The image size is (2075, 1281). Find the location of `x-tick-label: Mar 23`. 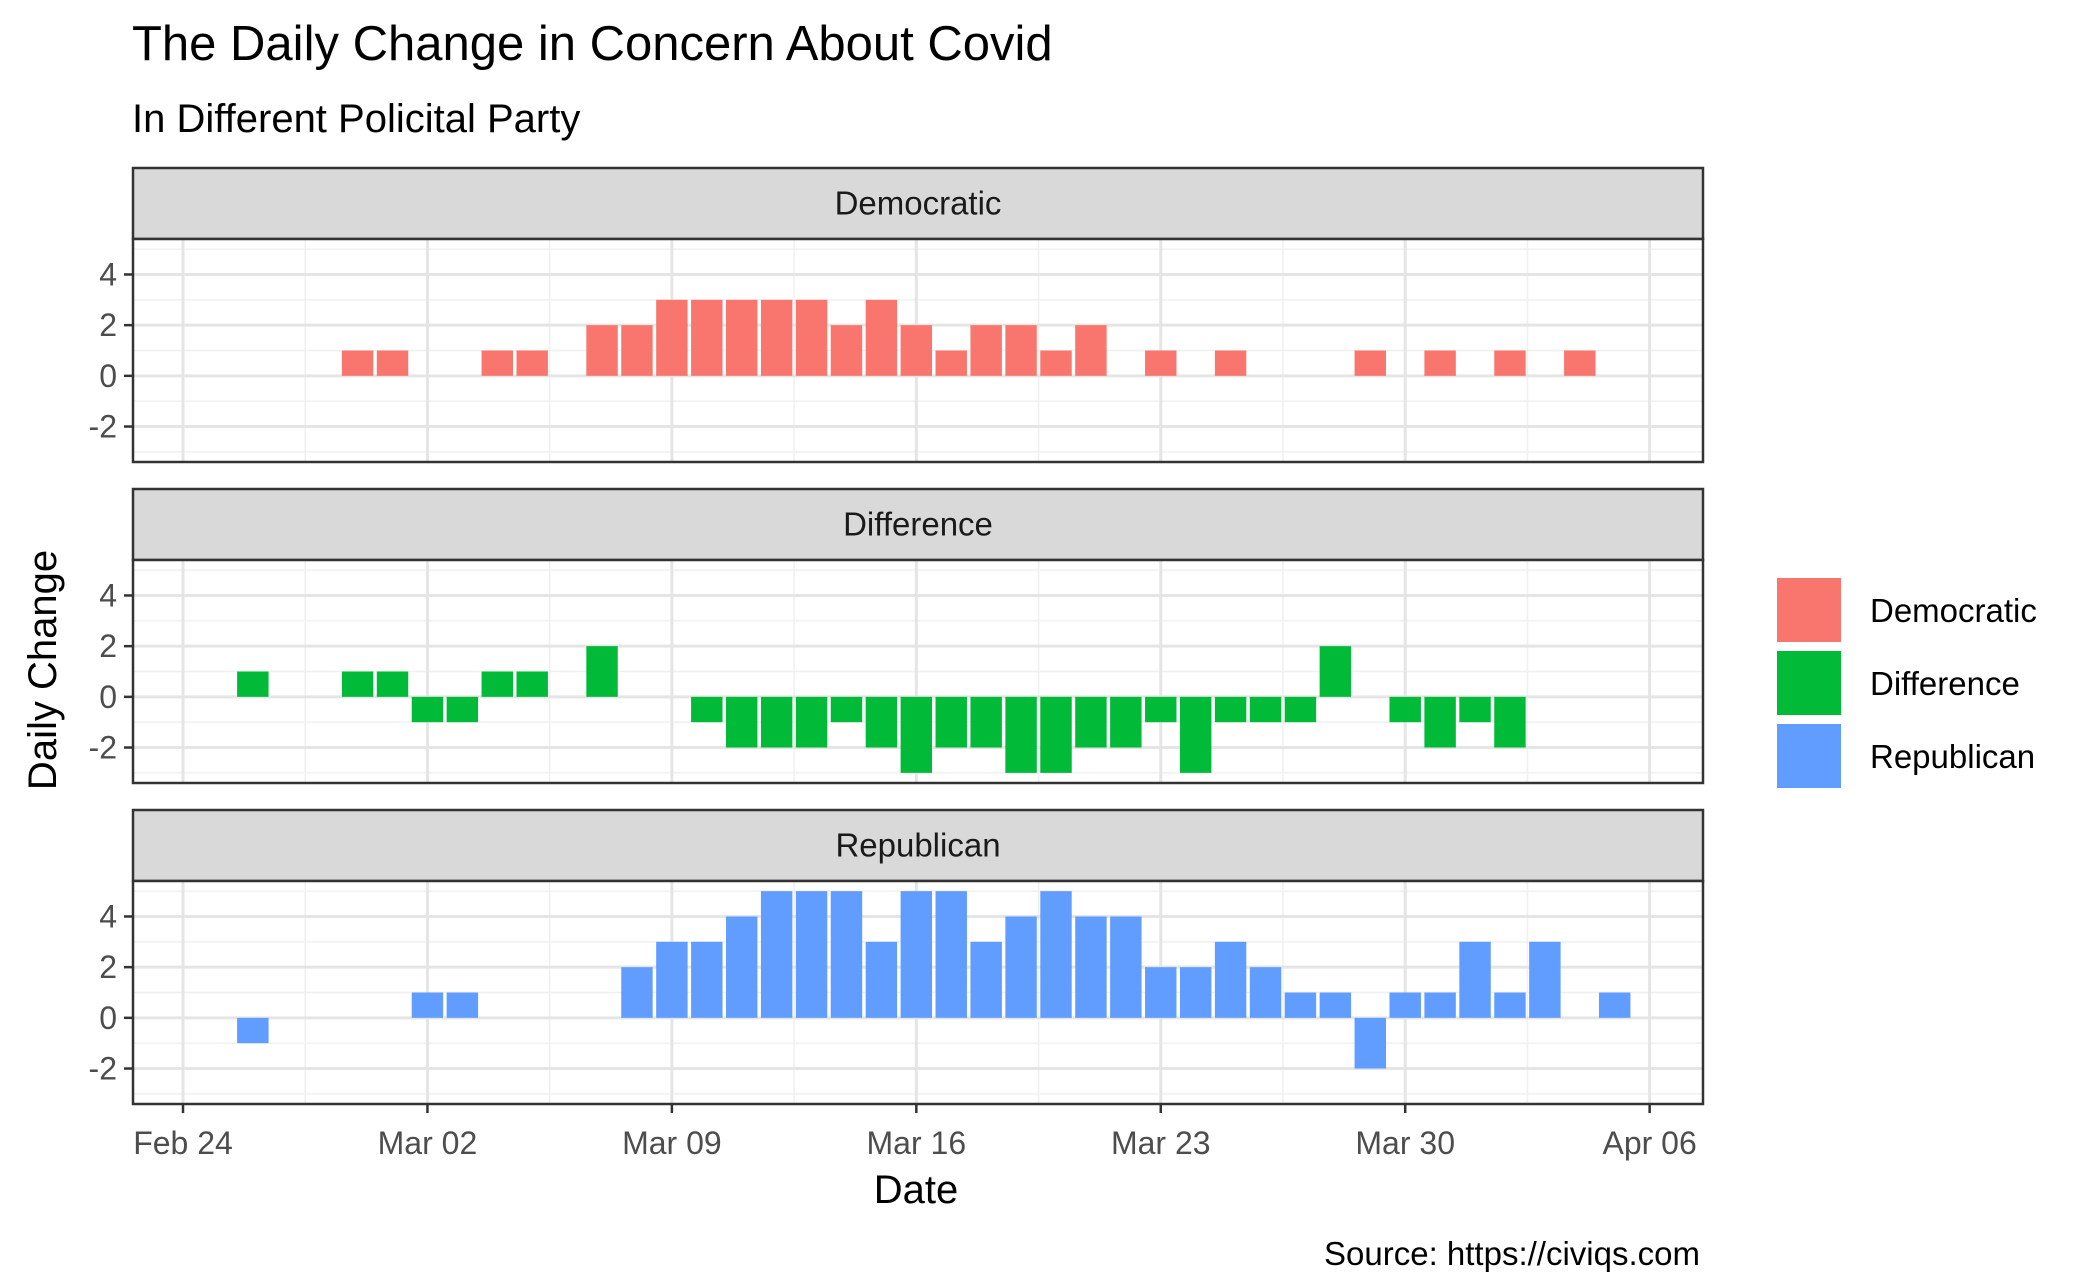

x-tick-label: Mar 23 is located at coordinates (1161, 1143).